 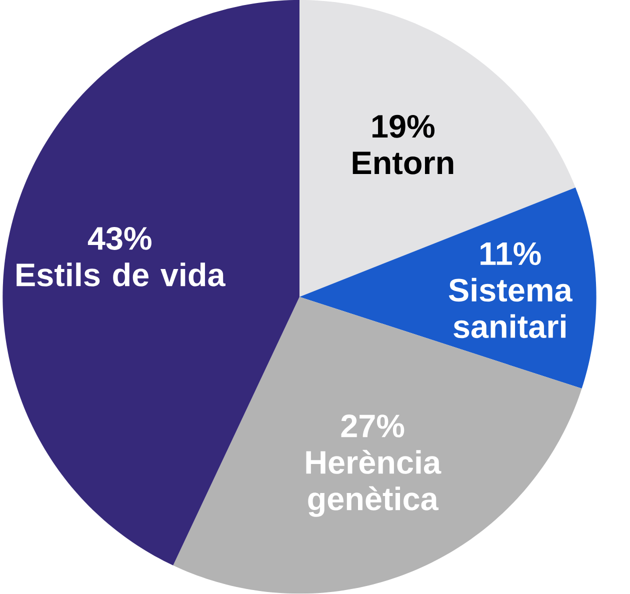 I want to click on slice-label: Sistema sanitari, so click(x=510, y=308).